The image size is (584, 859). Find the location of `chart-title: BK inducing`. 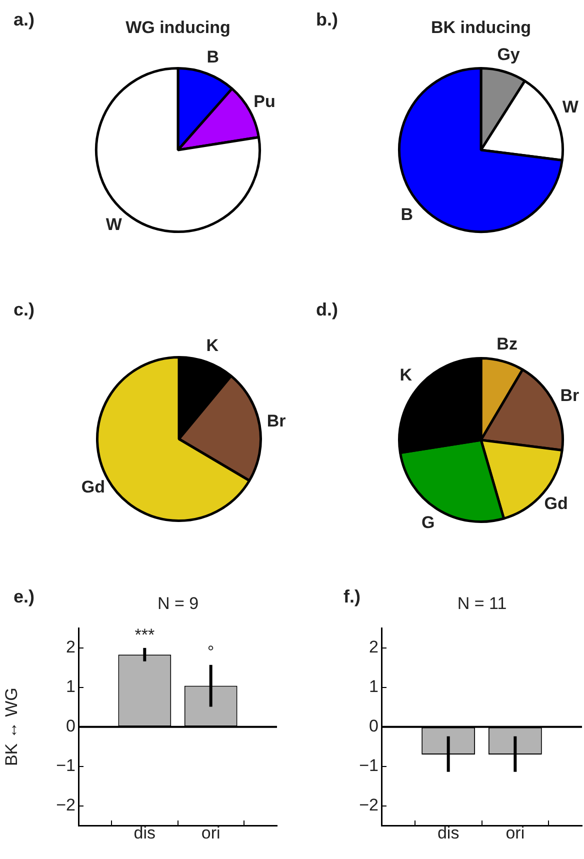

chart-title: BK inducing is located at coordinates (481, 28).